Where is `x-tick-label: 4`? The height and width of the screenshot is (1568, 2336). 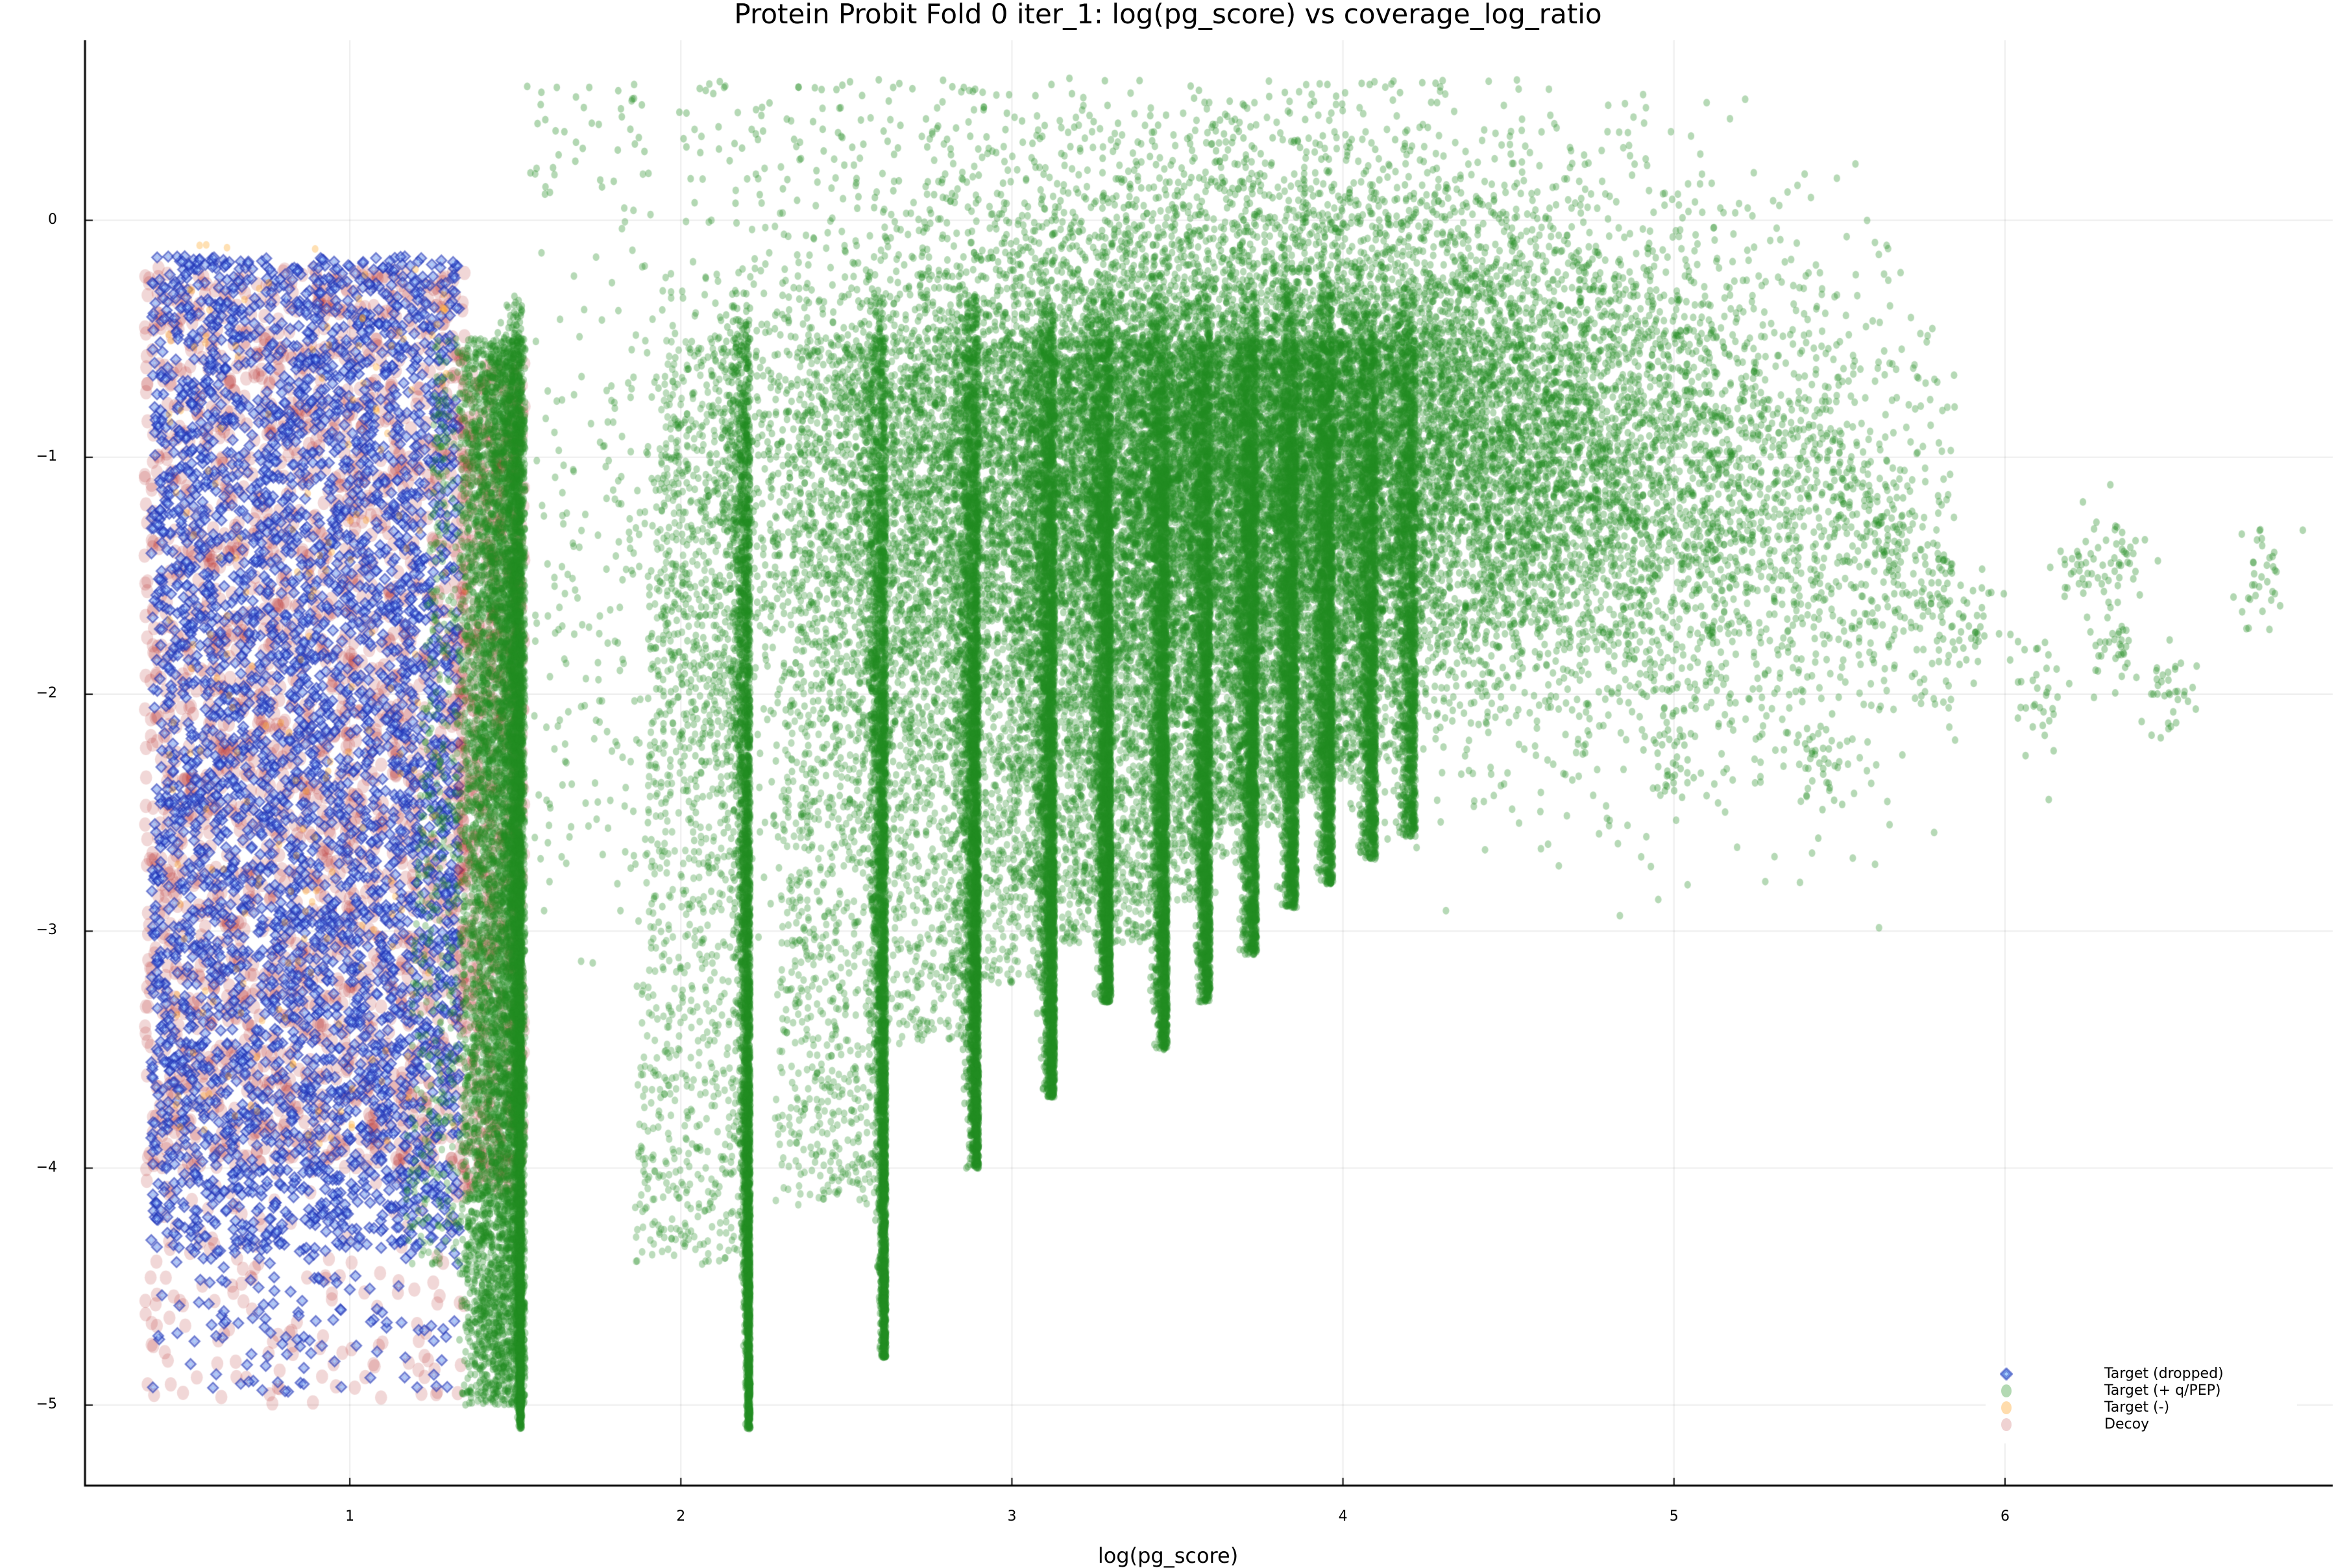
x-tick-label: 4 is located at coordinates (1343, 1516).